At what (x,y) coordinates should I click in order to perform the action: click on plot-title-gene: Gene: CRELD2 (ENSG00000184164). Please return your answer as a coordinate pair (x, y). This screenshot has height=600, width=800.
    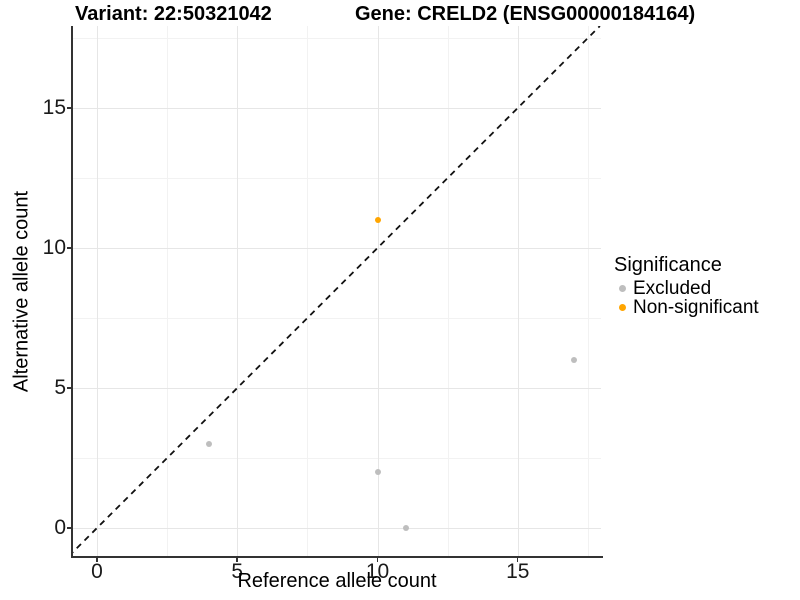
    Looking at the image, I should click on (525, 14).